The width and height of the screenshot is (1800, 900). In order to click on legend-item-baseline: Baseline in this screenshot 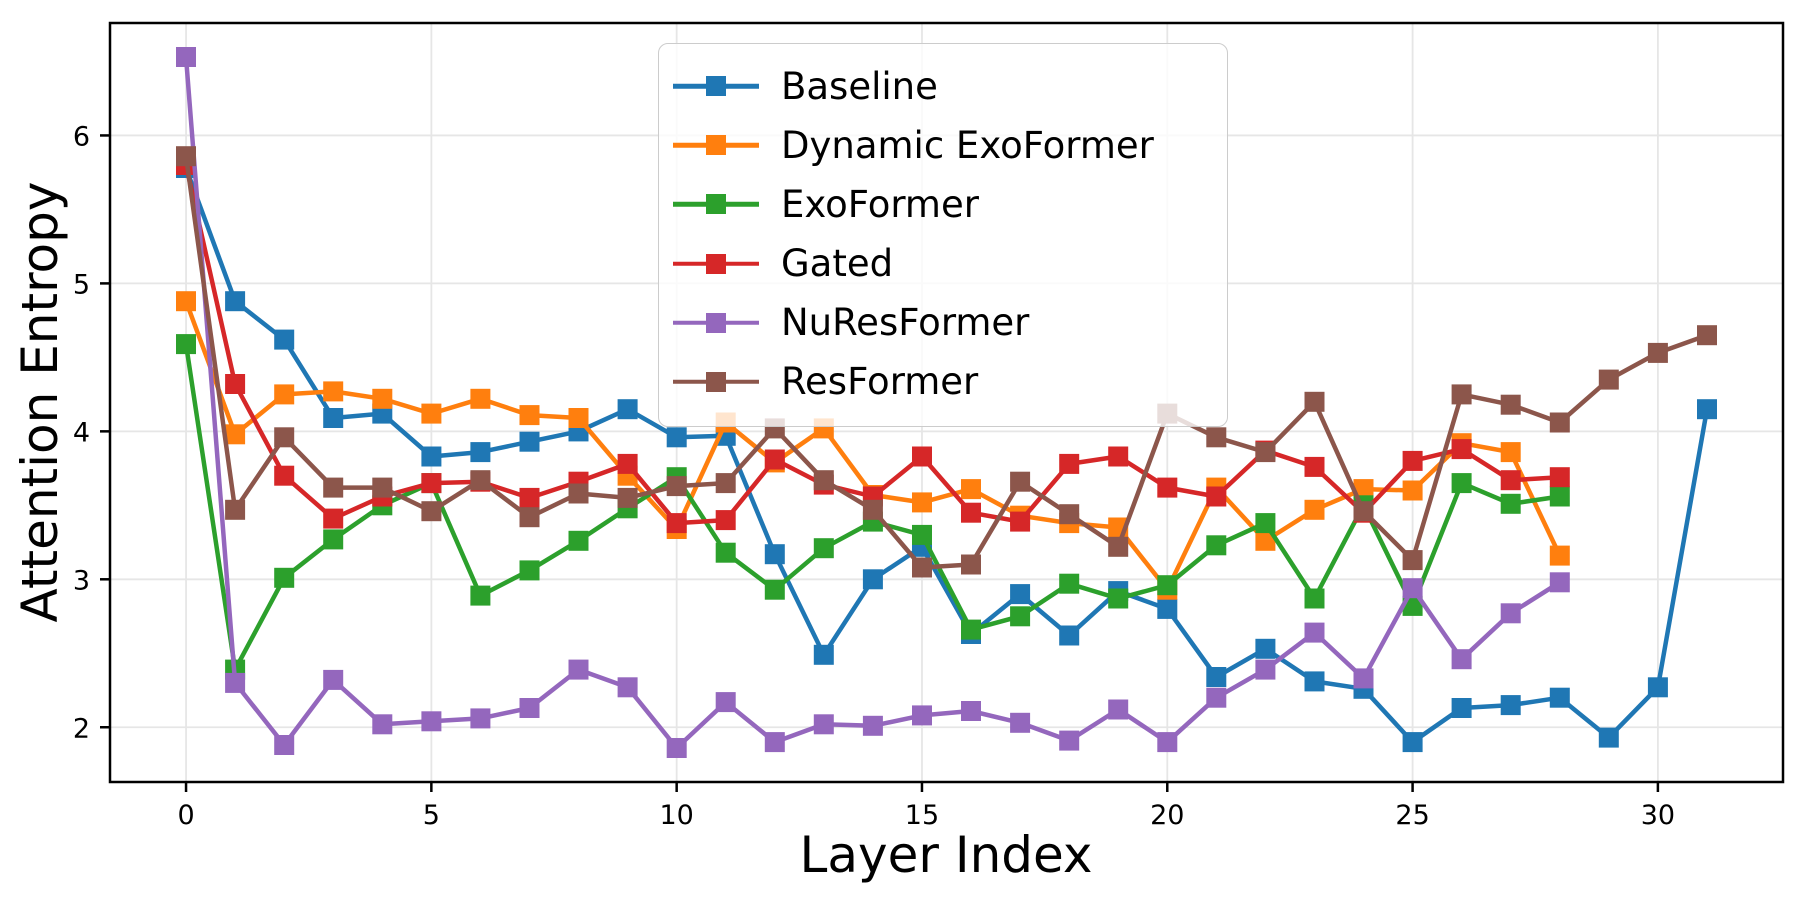, I will do `click(943, 86)`.